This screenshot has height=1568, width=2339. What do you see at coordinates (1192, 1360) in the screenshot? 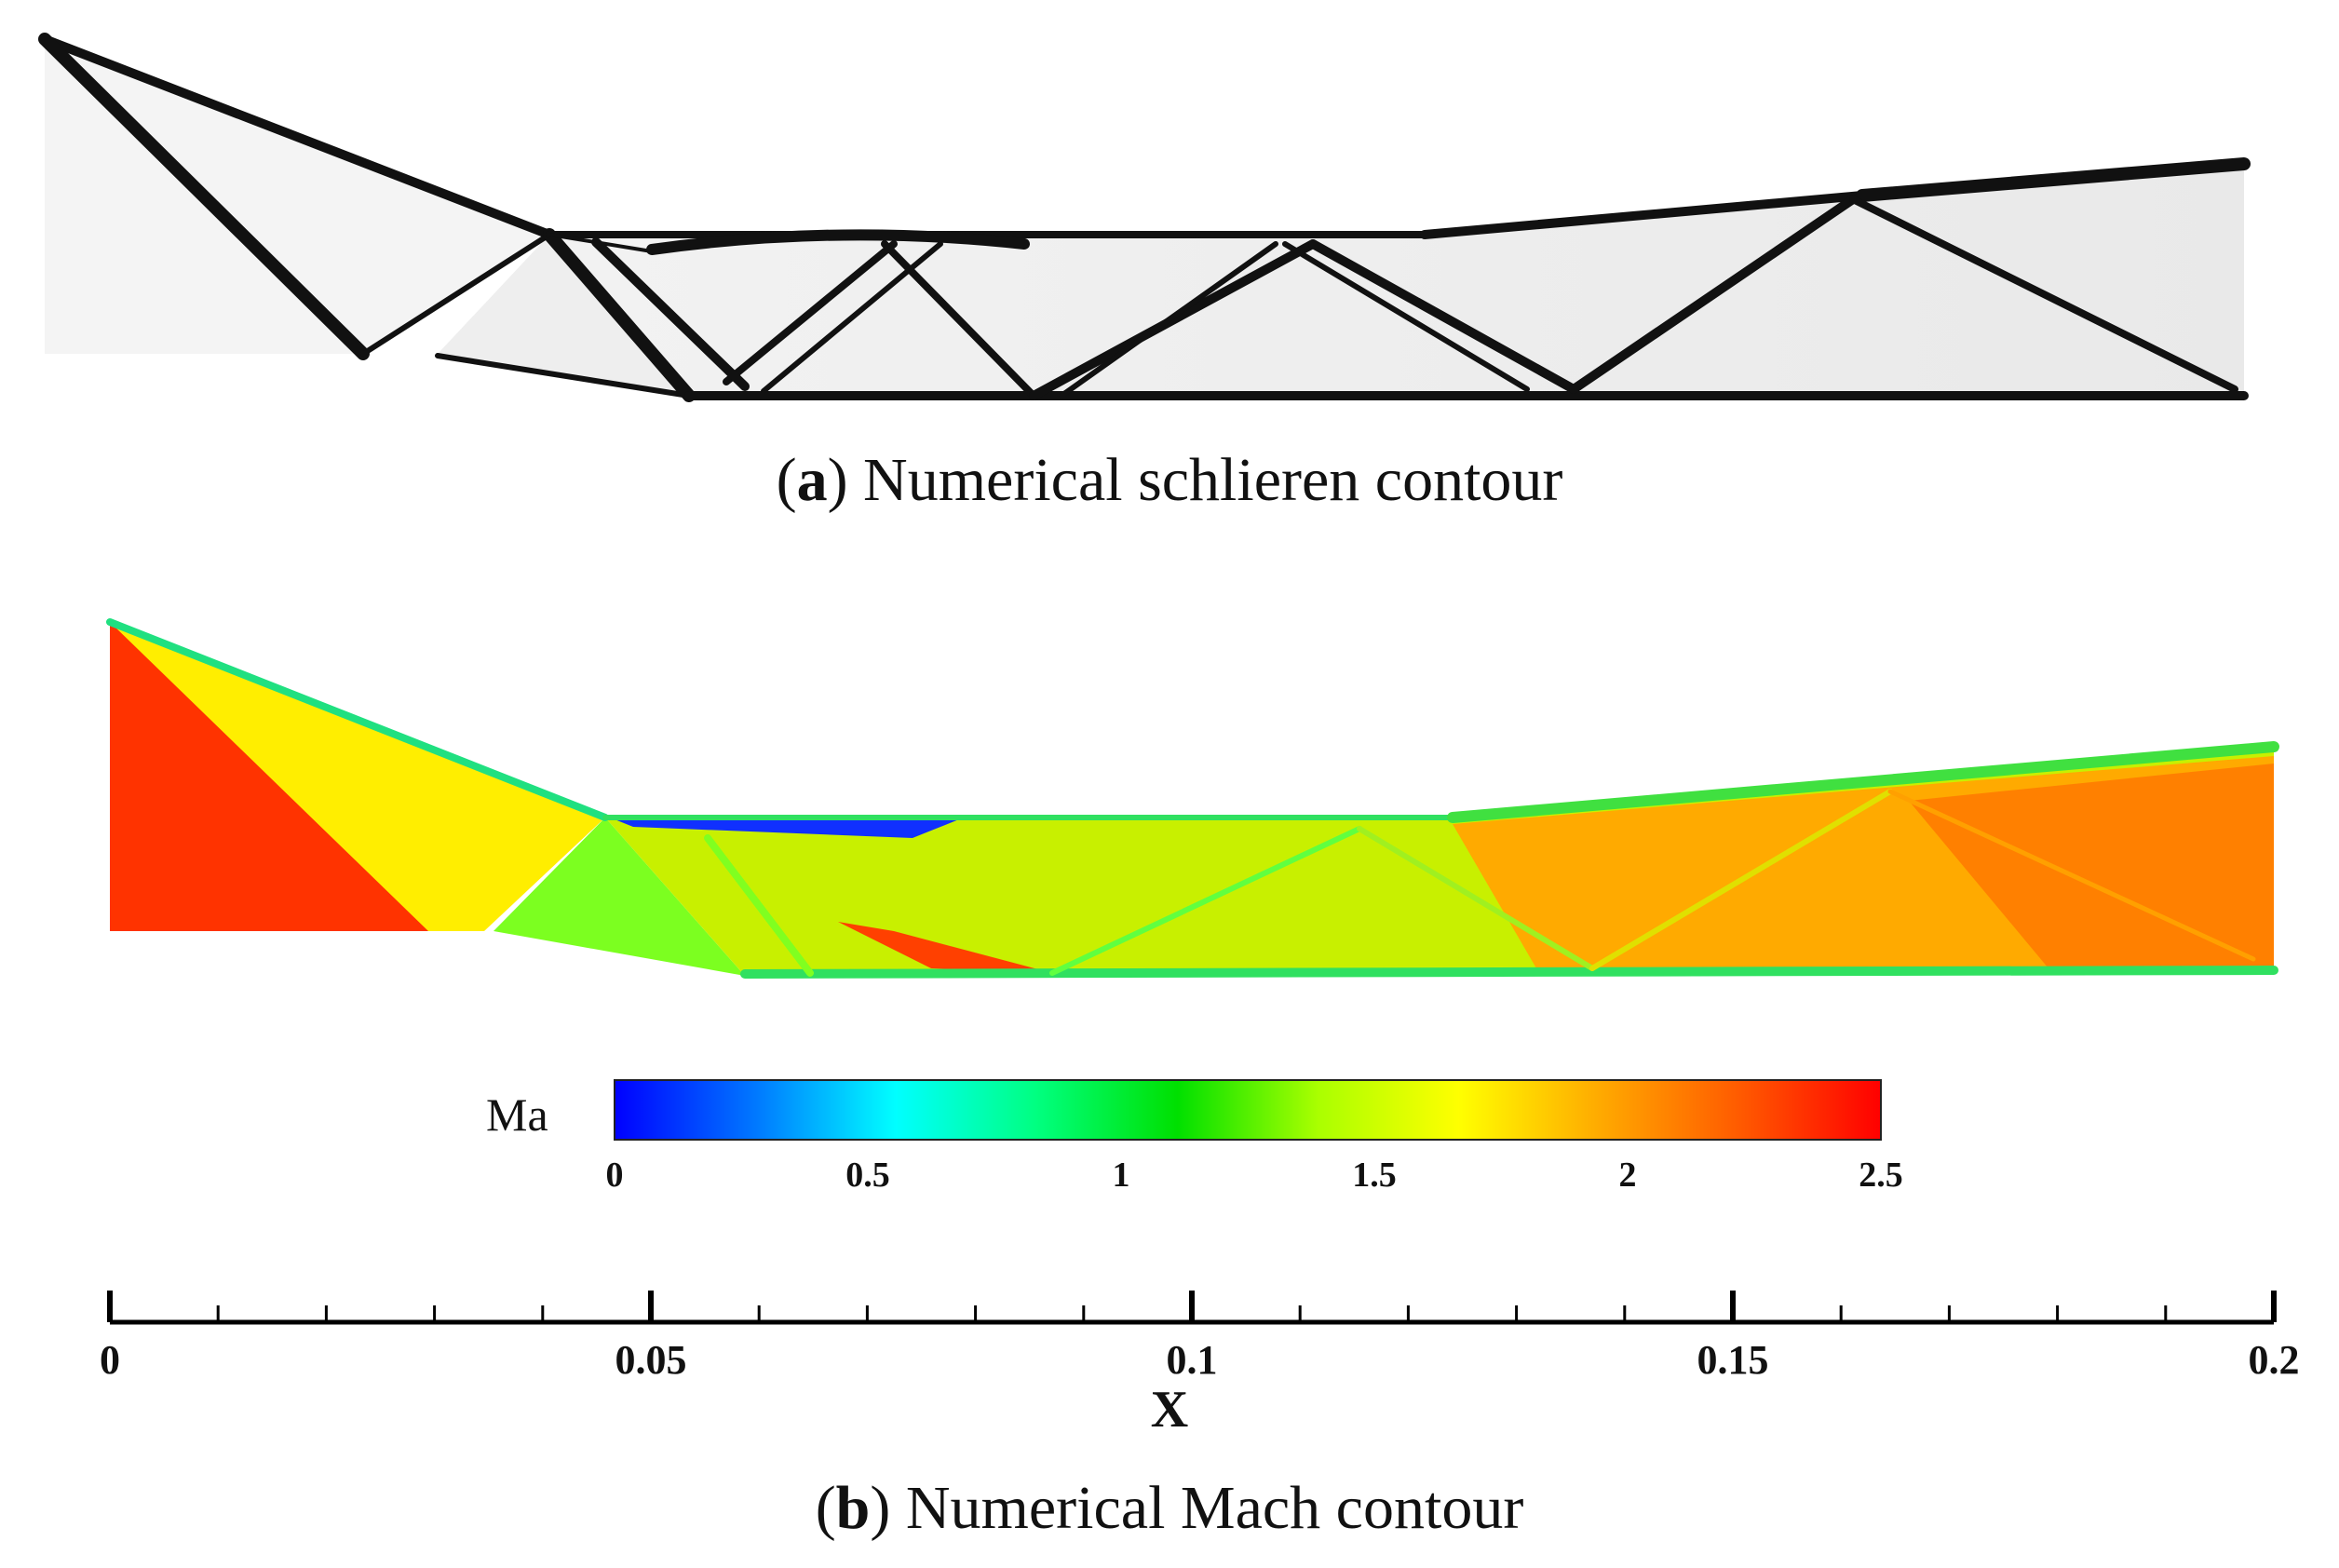
I see `x-axis-tick-label: 0.1` at bounding box center [1192, 1360].